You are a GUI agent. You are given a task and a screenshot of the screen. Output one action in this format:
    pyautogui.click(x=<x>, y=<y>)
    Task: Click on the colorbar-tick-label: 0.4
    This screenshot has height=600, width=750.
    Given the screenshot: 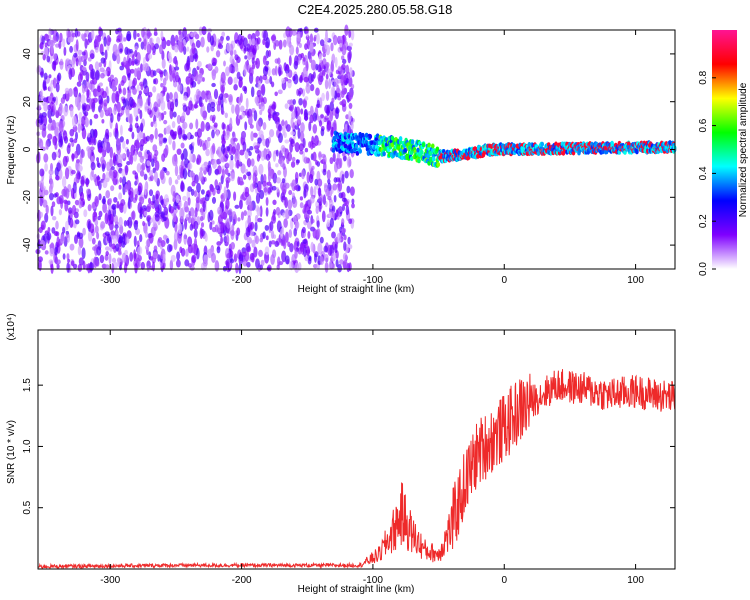 What is the action you would take?
    pyautogui.click(x=703, y=173)
    